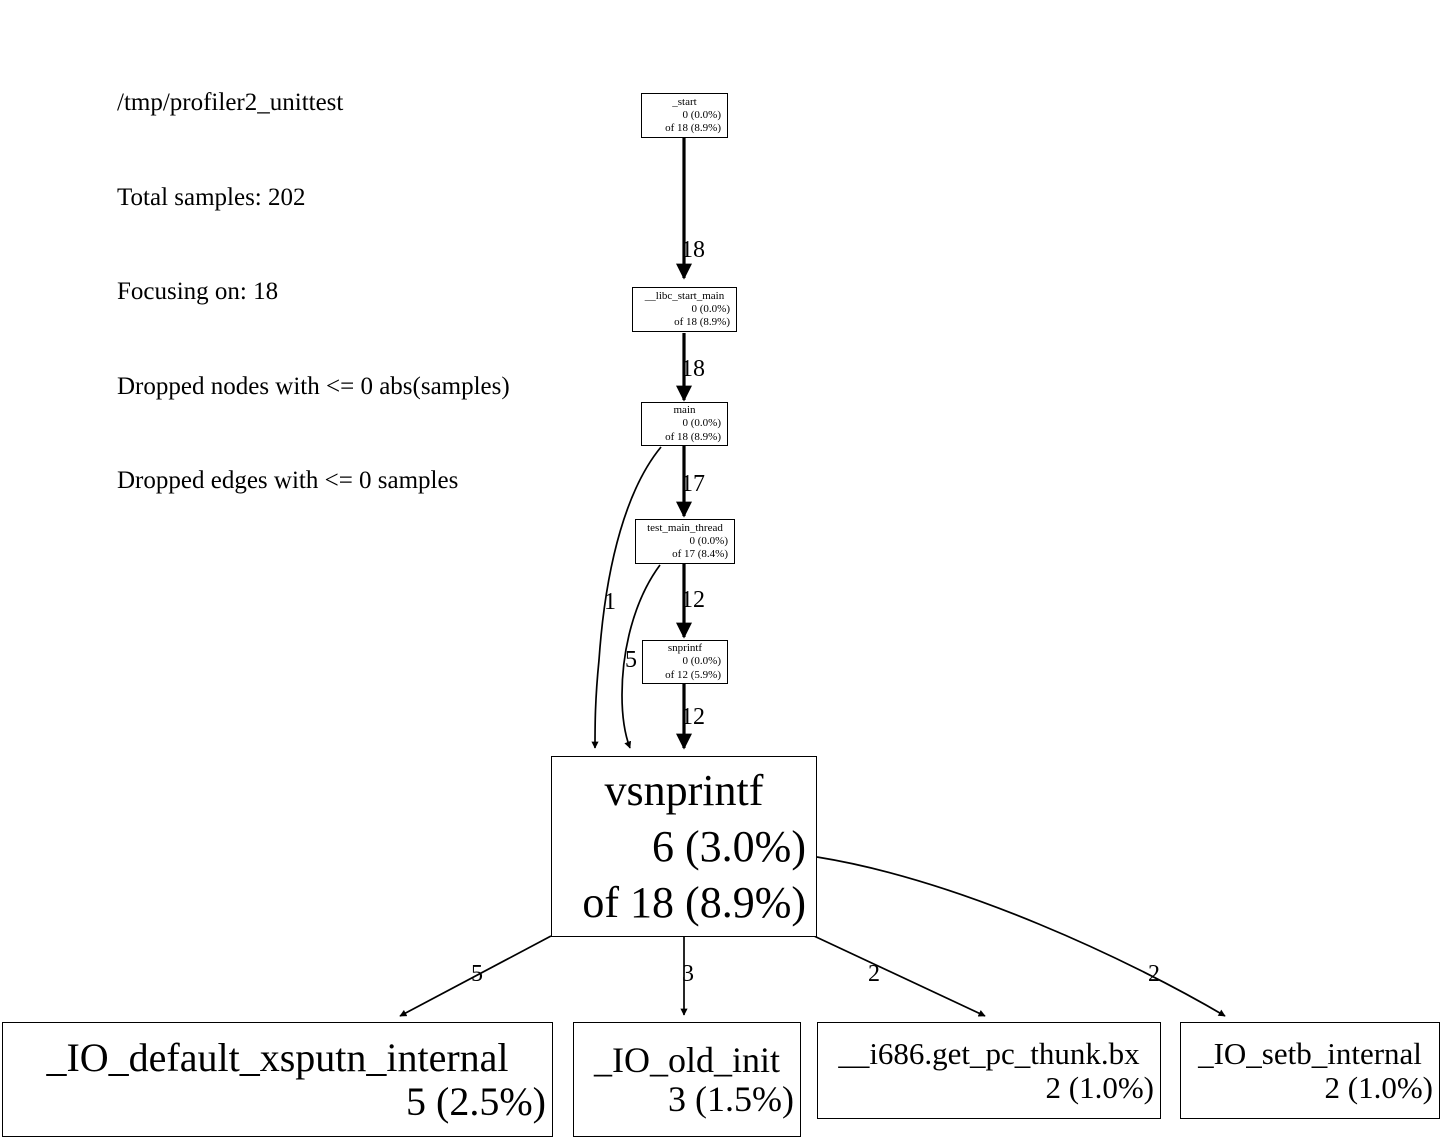 The image size is (1443, 1147). What do you see at coordinates (313, 386) in the screenshot?
I see `legend-dropped-nodes: Dropped nodes with <= 0 abs(samples)` at bounding box center [313, 386].